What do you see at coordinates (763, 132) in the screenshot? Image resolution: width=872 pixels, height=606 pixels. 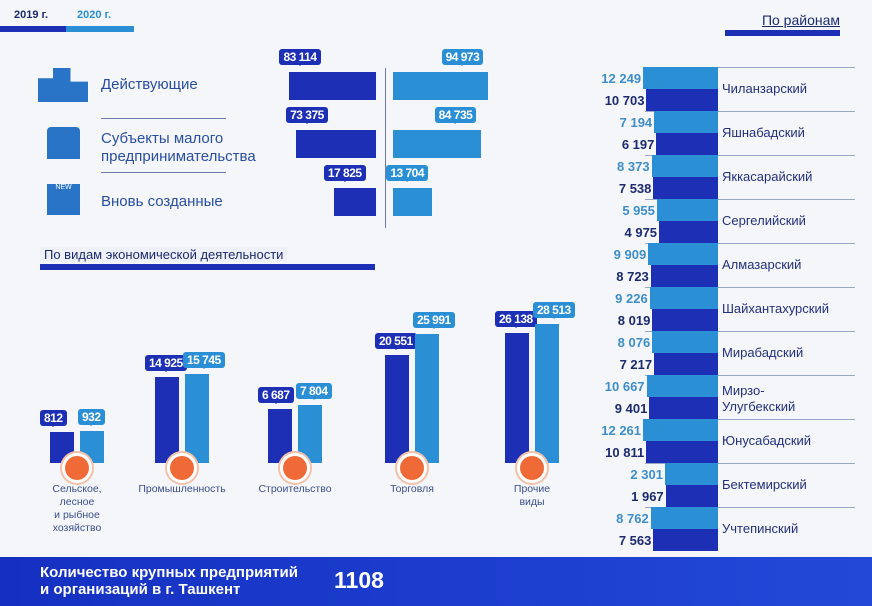 I see `district-label: Яшнабадский` at bounding box center [763, 132].